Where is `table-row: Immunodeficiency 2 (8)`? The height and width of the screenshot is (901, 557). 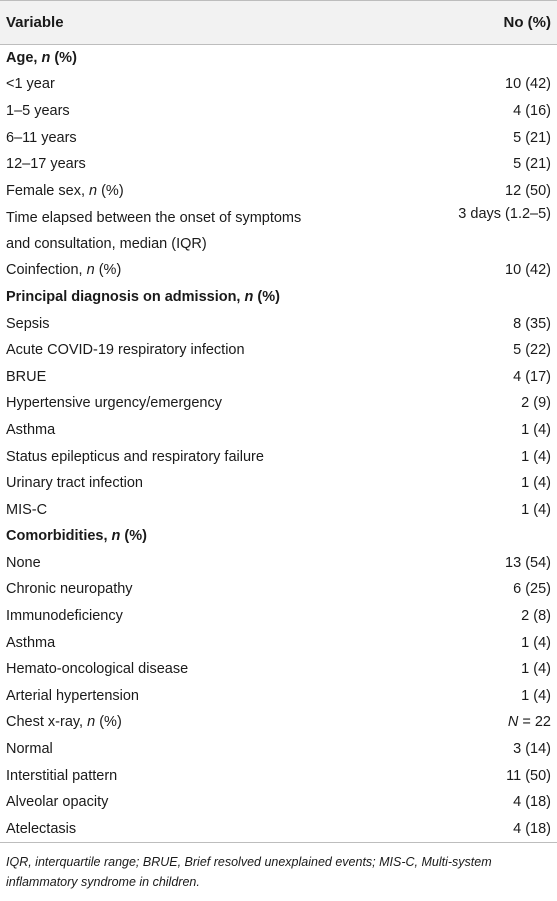
table-row: Immunodeficiency 2 (8) is located at coordinates (278, 616).